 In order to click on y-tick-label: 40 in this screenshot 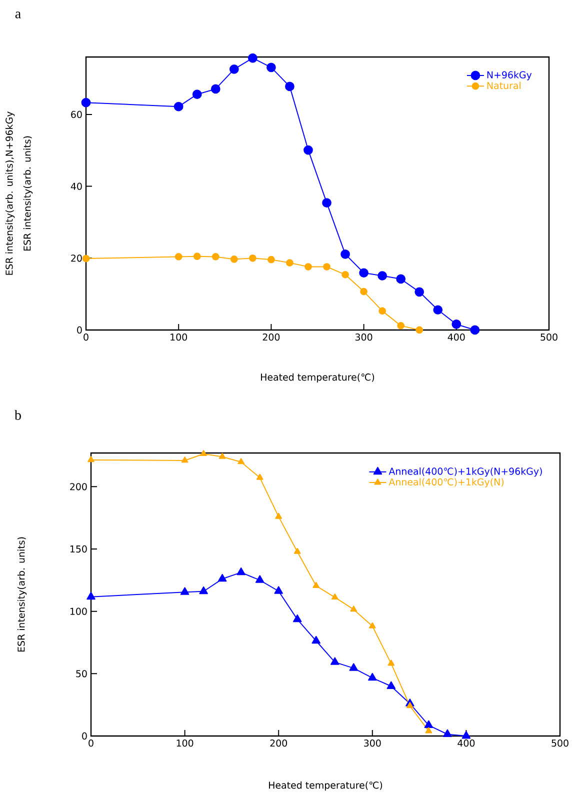, I will do `click(76, 186)`.